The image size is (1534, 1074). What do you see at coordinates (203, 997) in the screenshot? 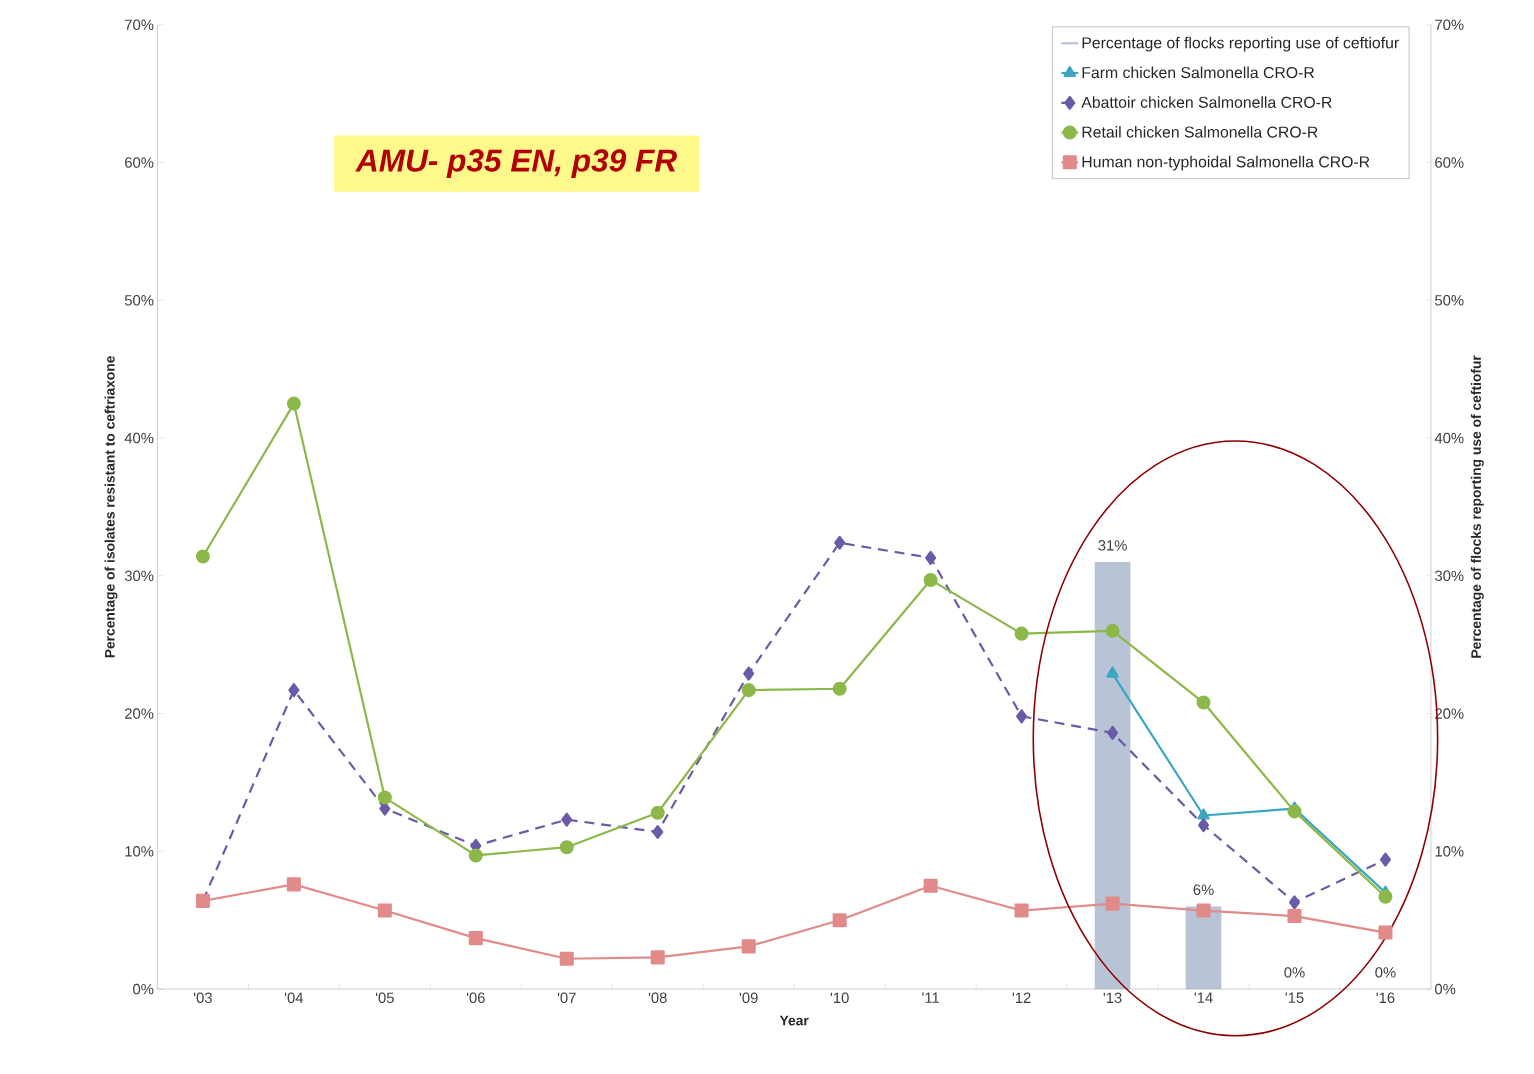
I see `x-tick-label: '03` at bounding box center [203, 997].